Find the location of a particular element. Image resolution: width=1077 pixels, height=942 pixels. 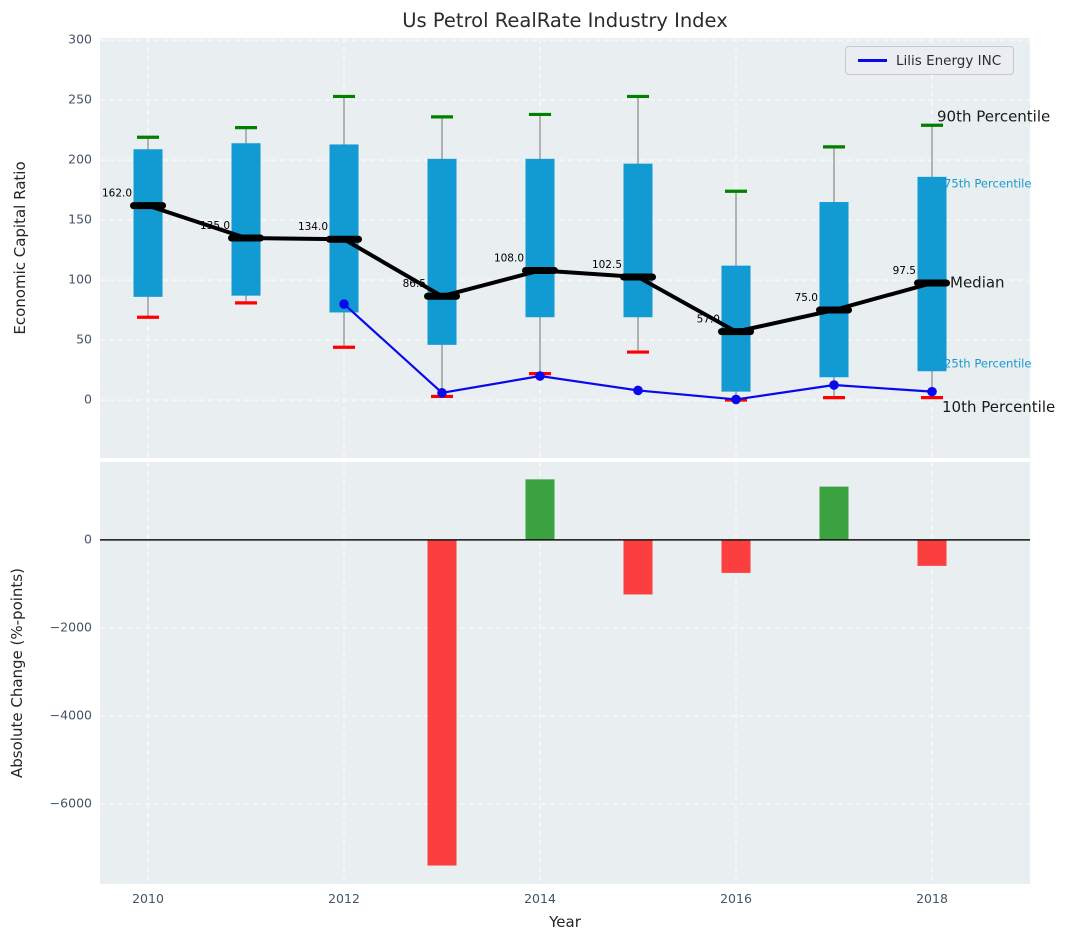

change-bar-2017 is located at coordinates (834, 513).